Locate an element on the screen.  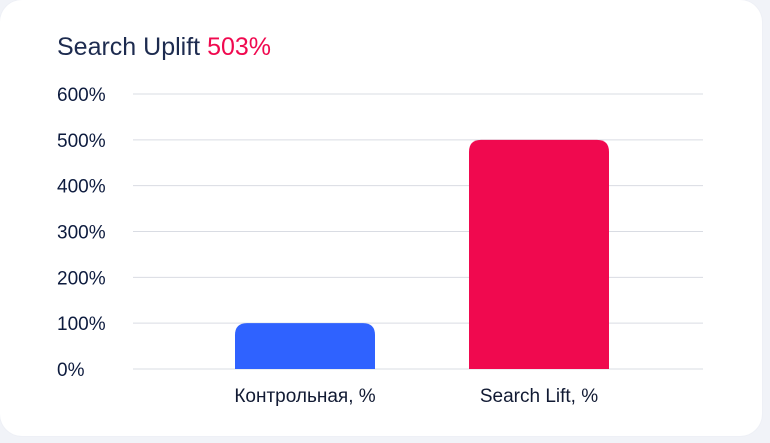
x-axis-category-labels: Контрольная, % Search Lift, % is located at coordinates (416, 396).